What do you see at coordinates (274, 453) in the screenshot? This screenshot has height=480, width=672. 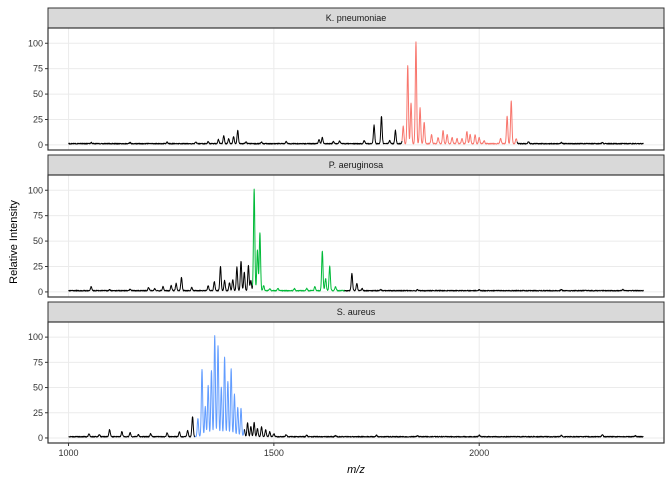 I see `x-tick-label: 1500` at bounding box center [274, 453].